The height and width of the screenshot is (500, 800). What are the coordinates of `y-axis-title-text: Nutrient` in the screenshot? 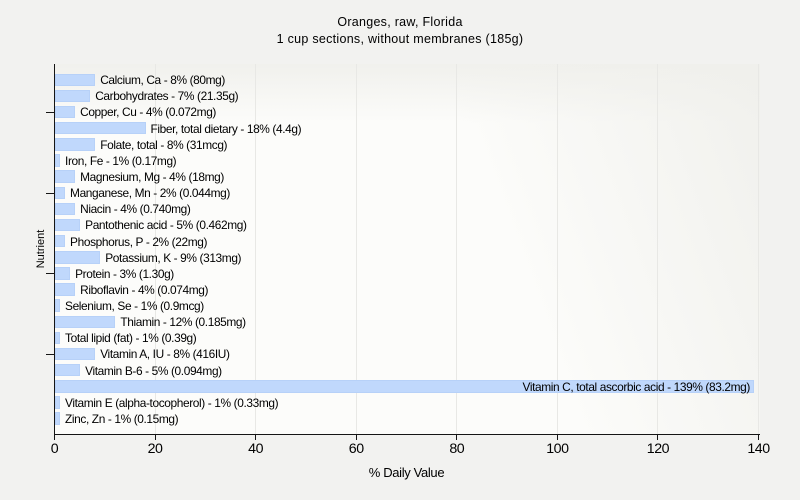 It's located at (41, 248).